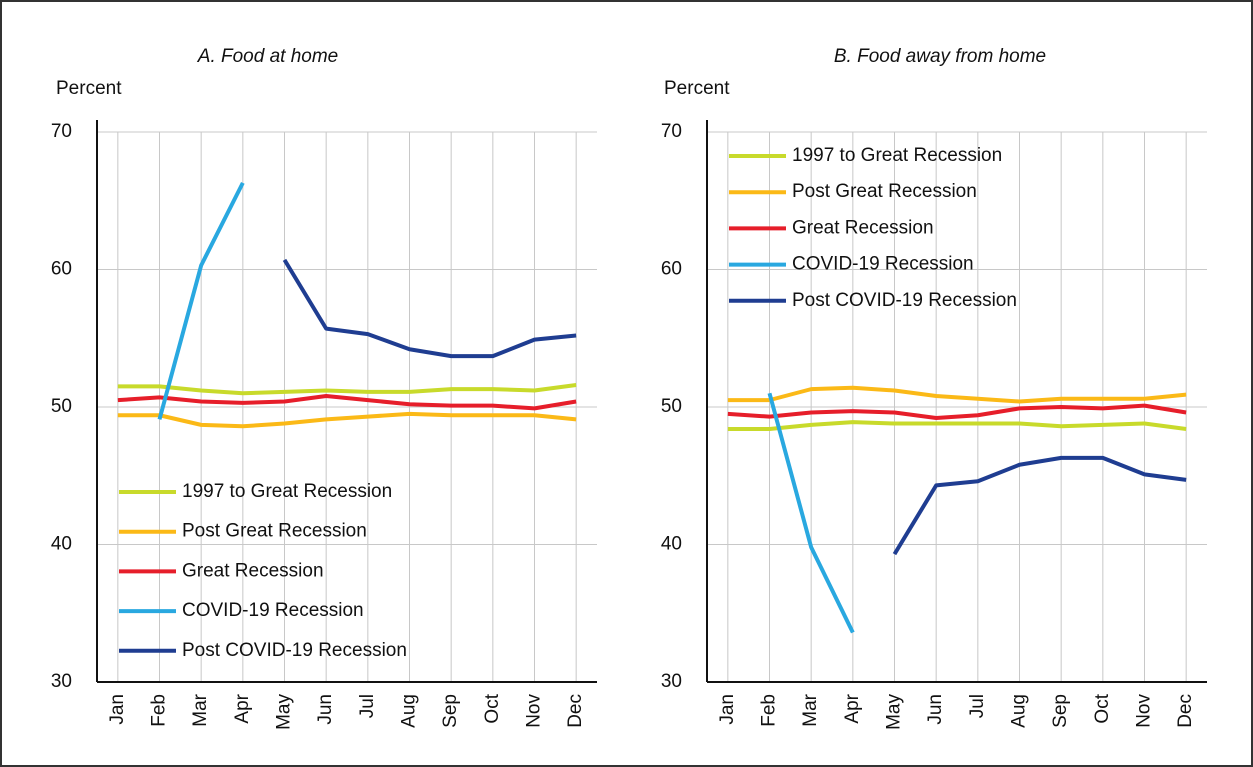 The image size is (1253, 767). What do you see at coordinates (267, 56) in the screenshot?
I see `chart-title: A. Food at home` at bounding box center [267, 56].